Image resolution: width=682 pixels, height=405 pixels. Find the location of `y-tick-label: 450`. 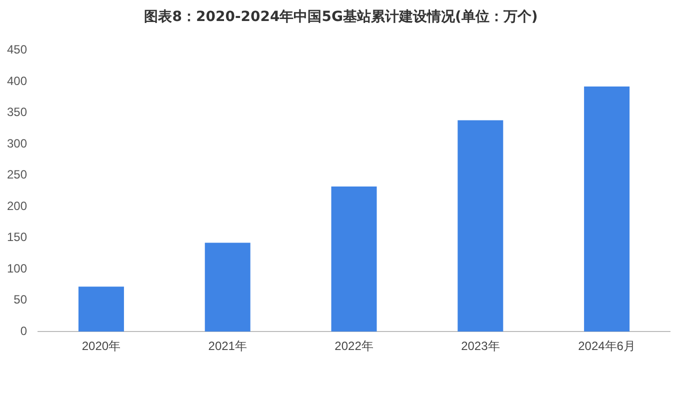

y-tick-label: 450 is located at coordinates (17, 49).